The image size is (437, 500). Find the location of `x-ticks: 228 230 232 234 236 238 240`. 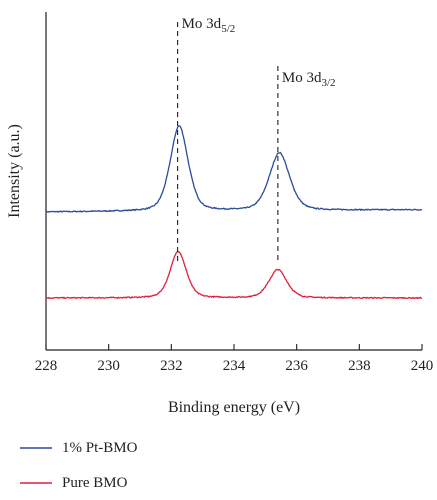

x-ticks: 228 230 232 234 236 238 240 is located at coordinates (234, 359).